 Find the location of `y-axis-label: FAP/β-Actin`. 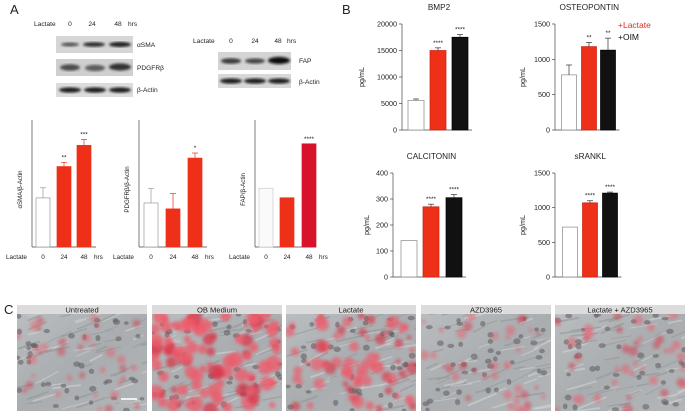

y-axis-label: FAP/β-Actin is located at coordinates (243, 189).